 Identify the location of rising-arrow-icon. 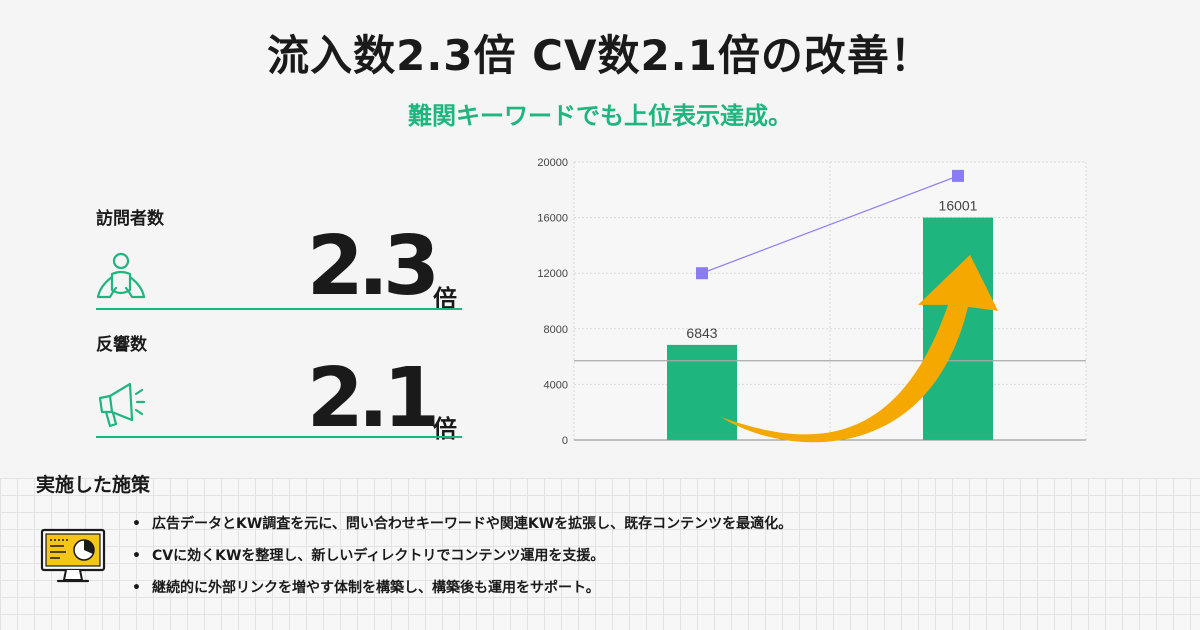
(859, 348).